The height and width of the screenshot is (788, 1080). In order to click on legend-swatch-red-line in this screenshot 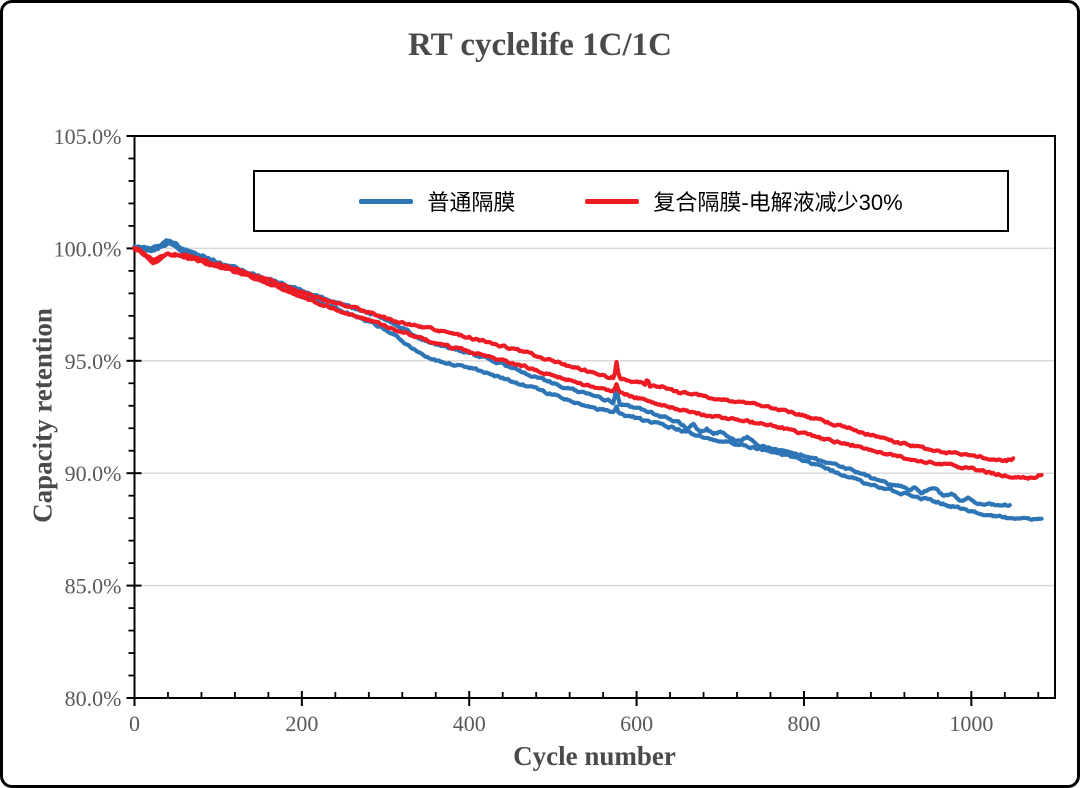, I will do `click(612, 201)`.